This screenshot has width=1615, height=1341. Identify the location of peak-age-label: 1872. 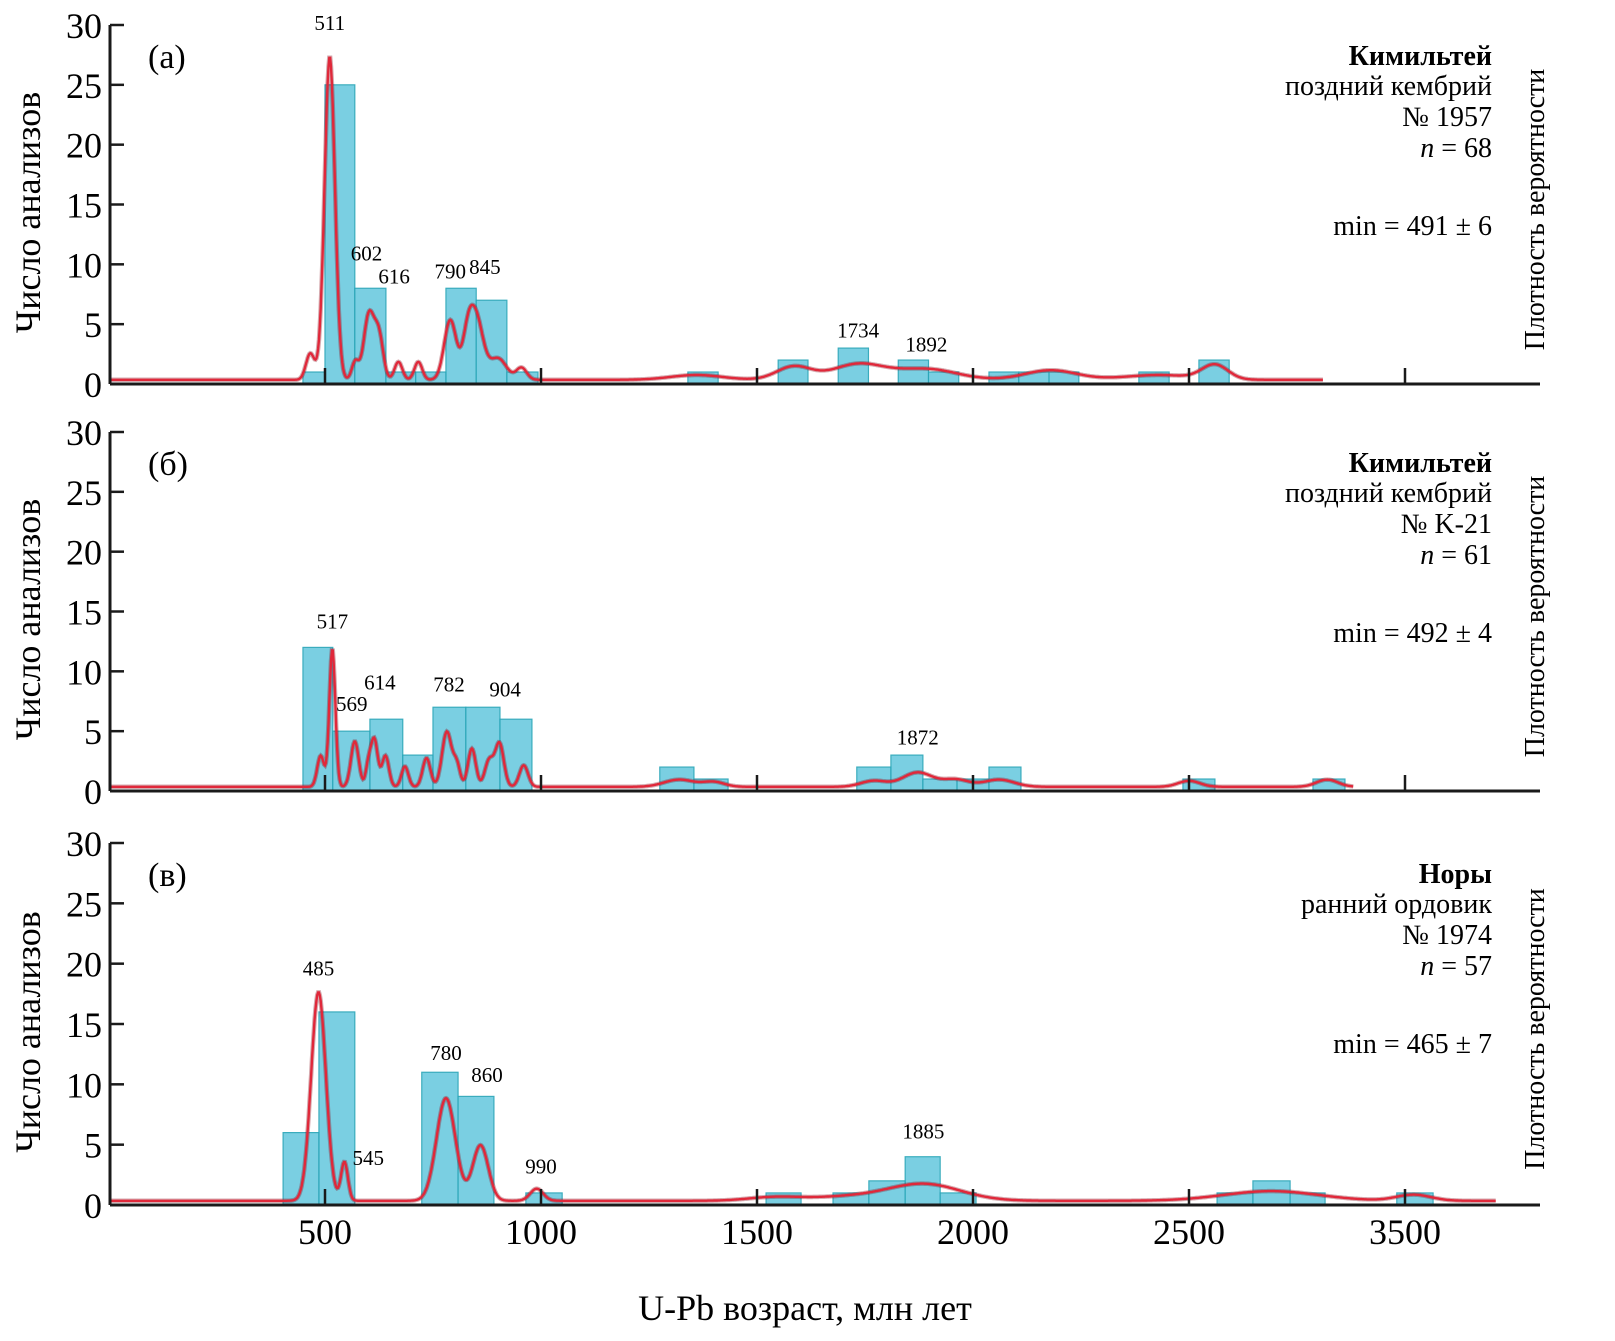
(918, 737).